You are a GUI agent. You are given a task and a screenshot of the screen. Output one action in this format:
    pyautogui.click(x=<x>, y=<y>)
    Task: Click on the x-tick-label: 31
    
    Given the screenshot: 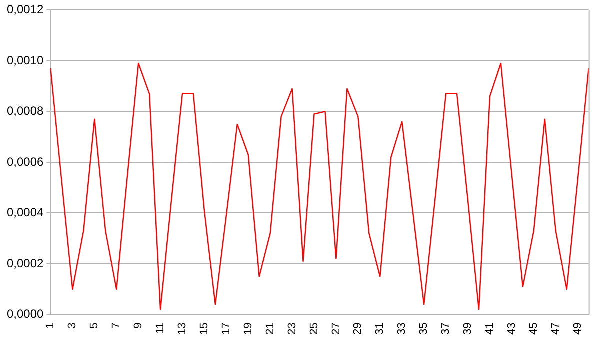 What is the action you would take?
    pyautogui.click(x=380, y=329)
    